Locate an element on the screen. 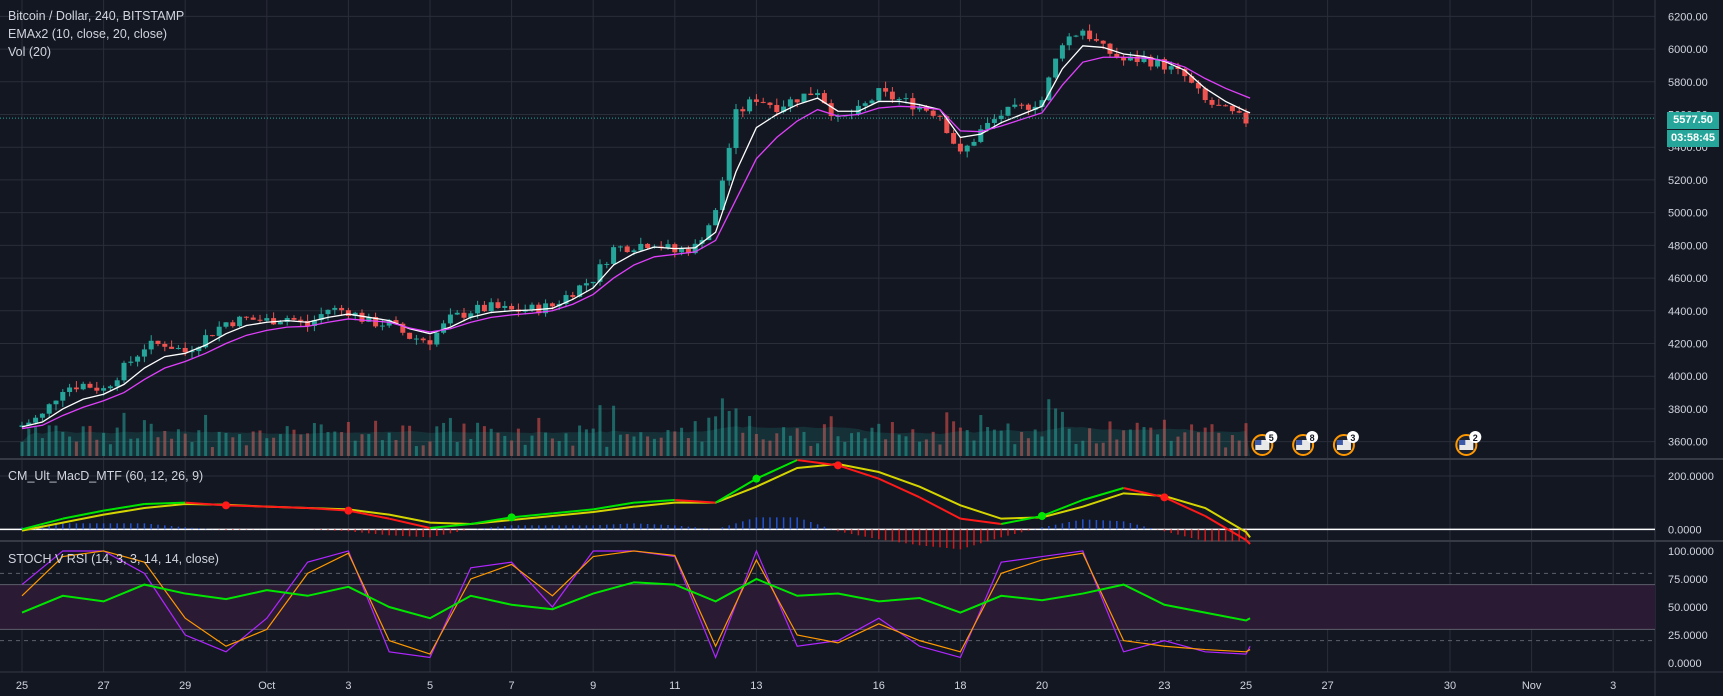 The image size is (1723, 696). volume-ma-area is located at coordinates (636, 441).